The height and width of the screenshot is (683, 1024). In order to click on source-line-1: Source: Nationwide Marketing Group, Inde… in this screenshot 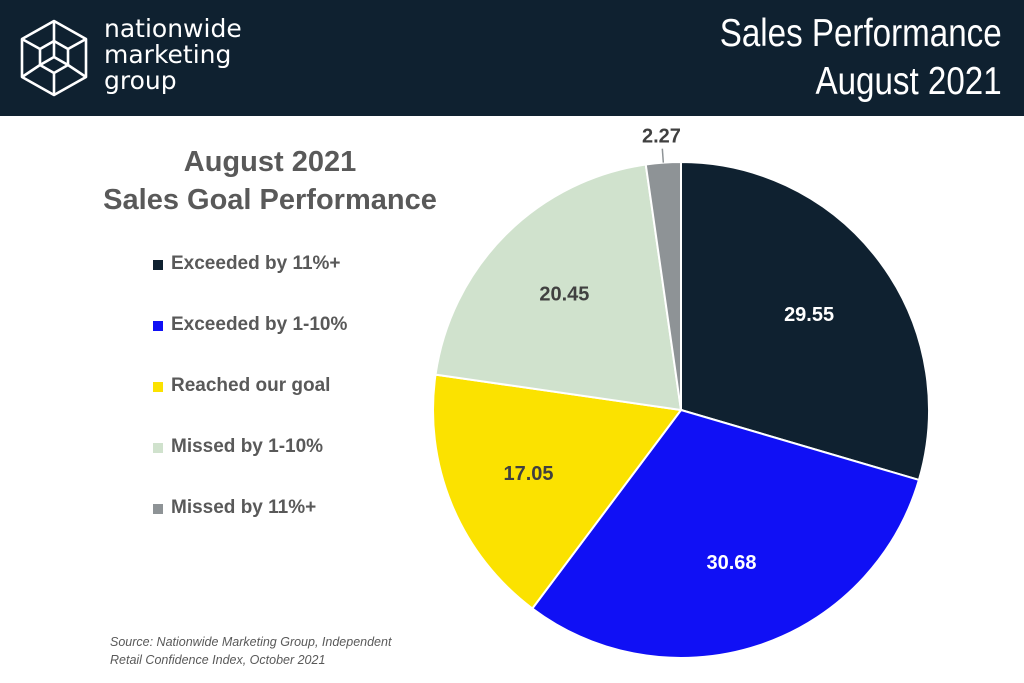, I will do `click(251, 642)`.